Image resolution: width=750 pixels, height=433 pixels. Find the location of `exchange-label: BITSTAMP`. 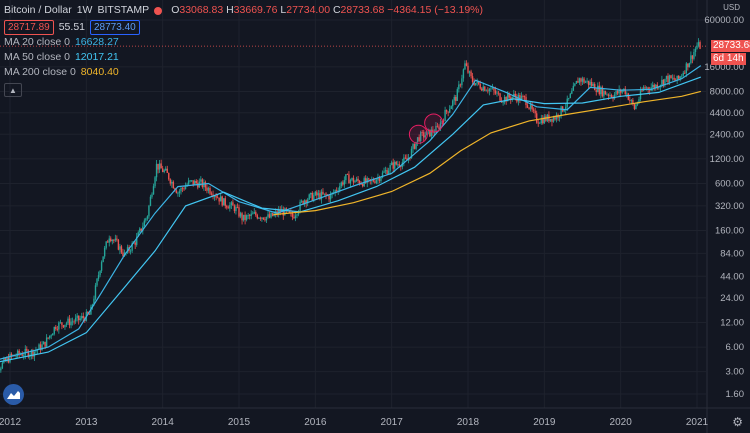

exchange-label: BITSTAMP is located at coordinates (123, 10).